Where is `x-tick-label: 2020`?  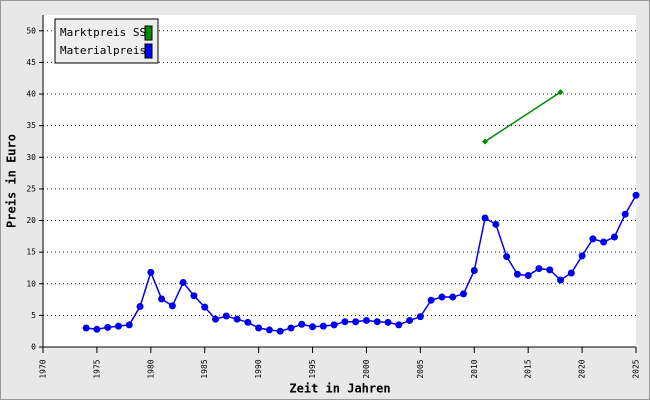
x-tick-label: 2020 is located at coordinates (582, 368).